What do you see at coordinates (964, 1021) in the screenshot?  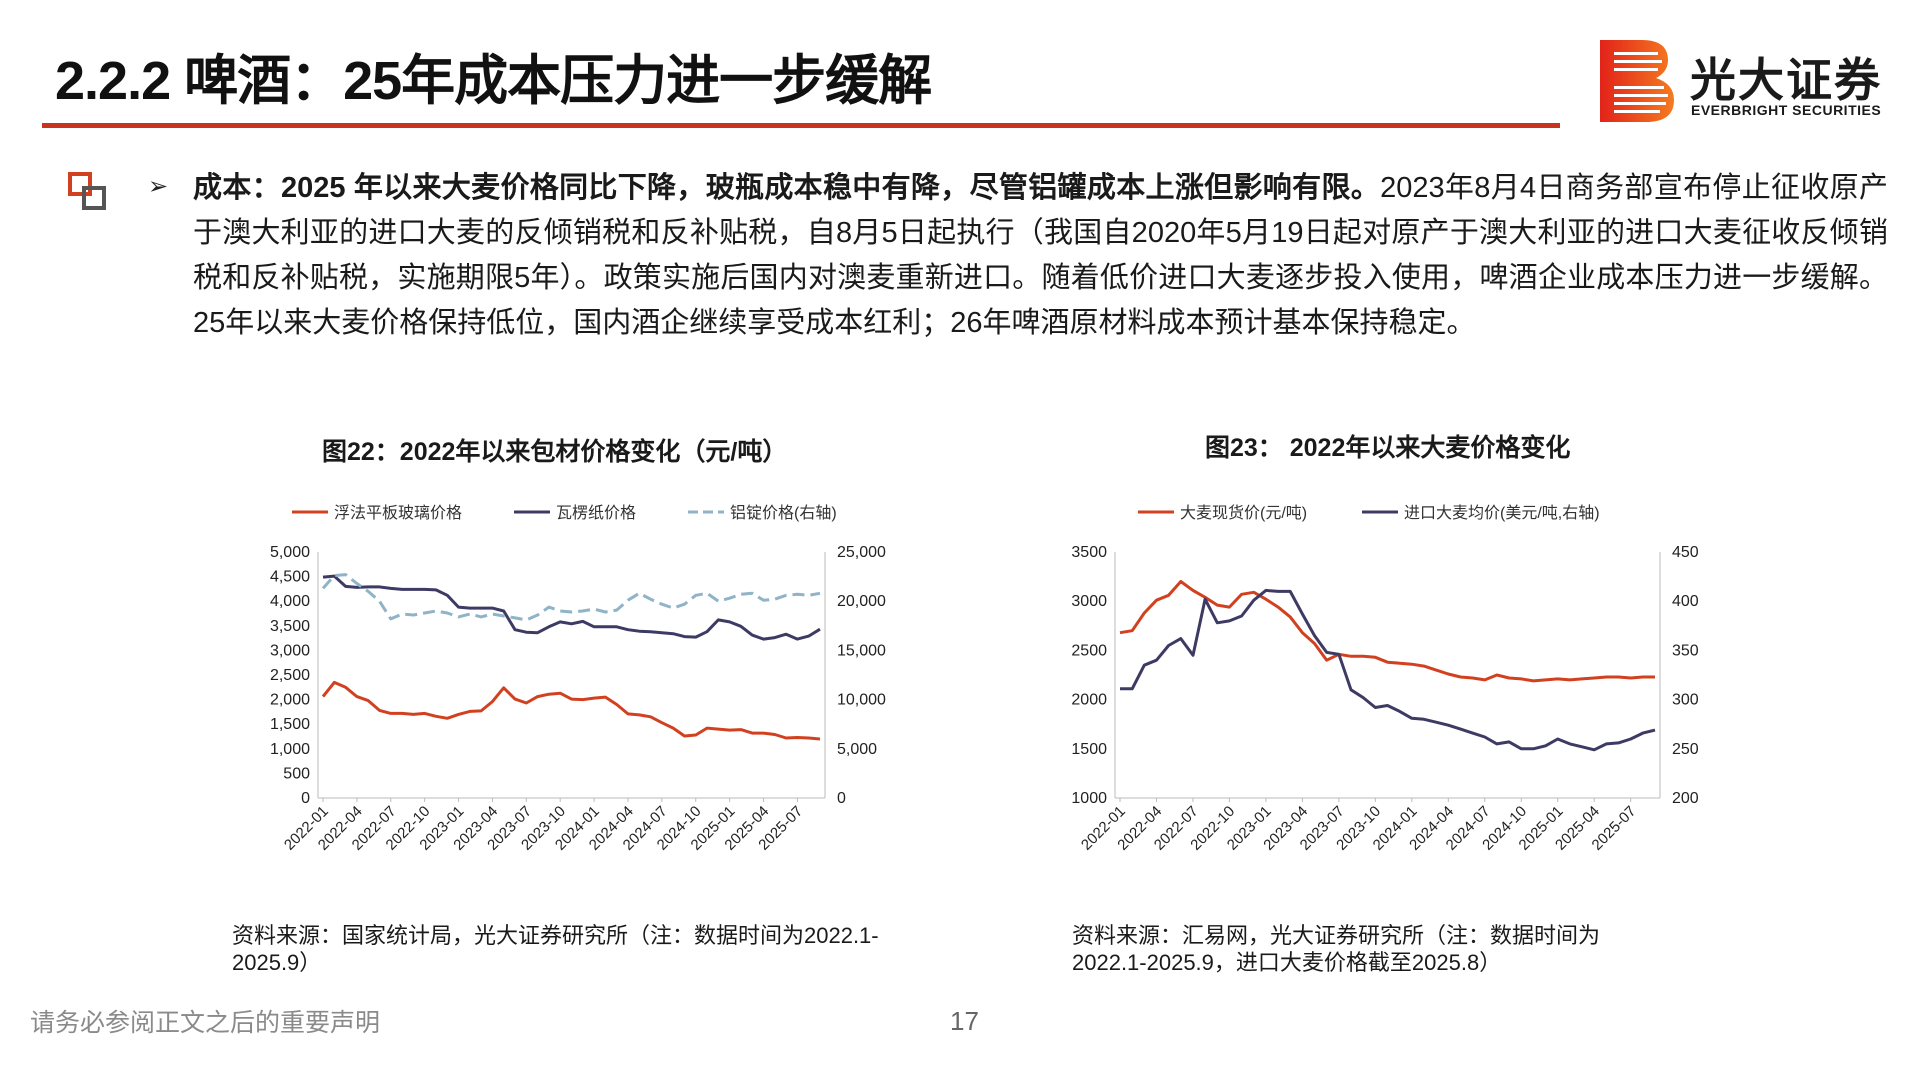 I see `page-number: 17` at bounding box center [964, 1021].